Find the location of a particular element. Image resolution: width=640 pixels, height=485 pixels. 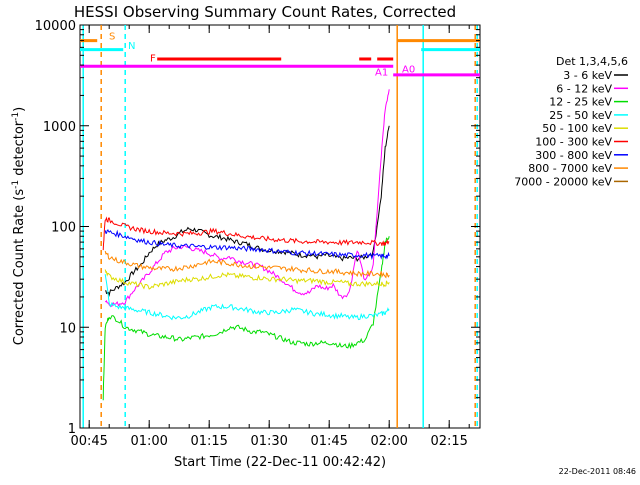

flag-label-s: S is located at coordinates (112, 36).